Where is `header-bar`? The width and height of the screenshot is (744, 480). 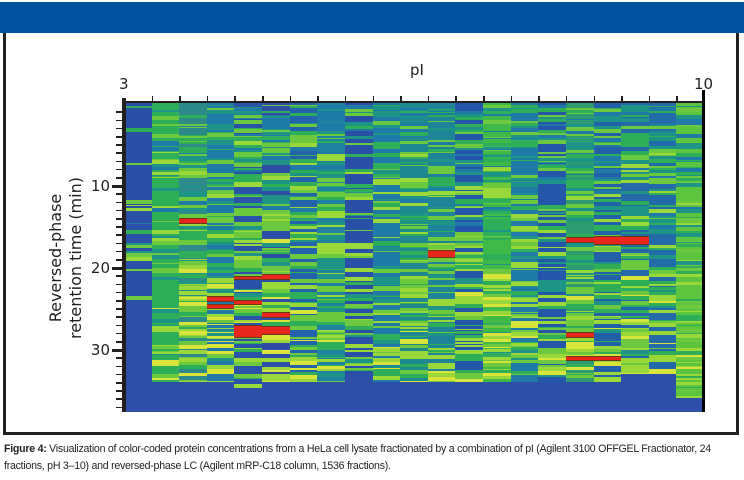 header-bar is located at coordinates (372, 17).